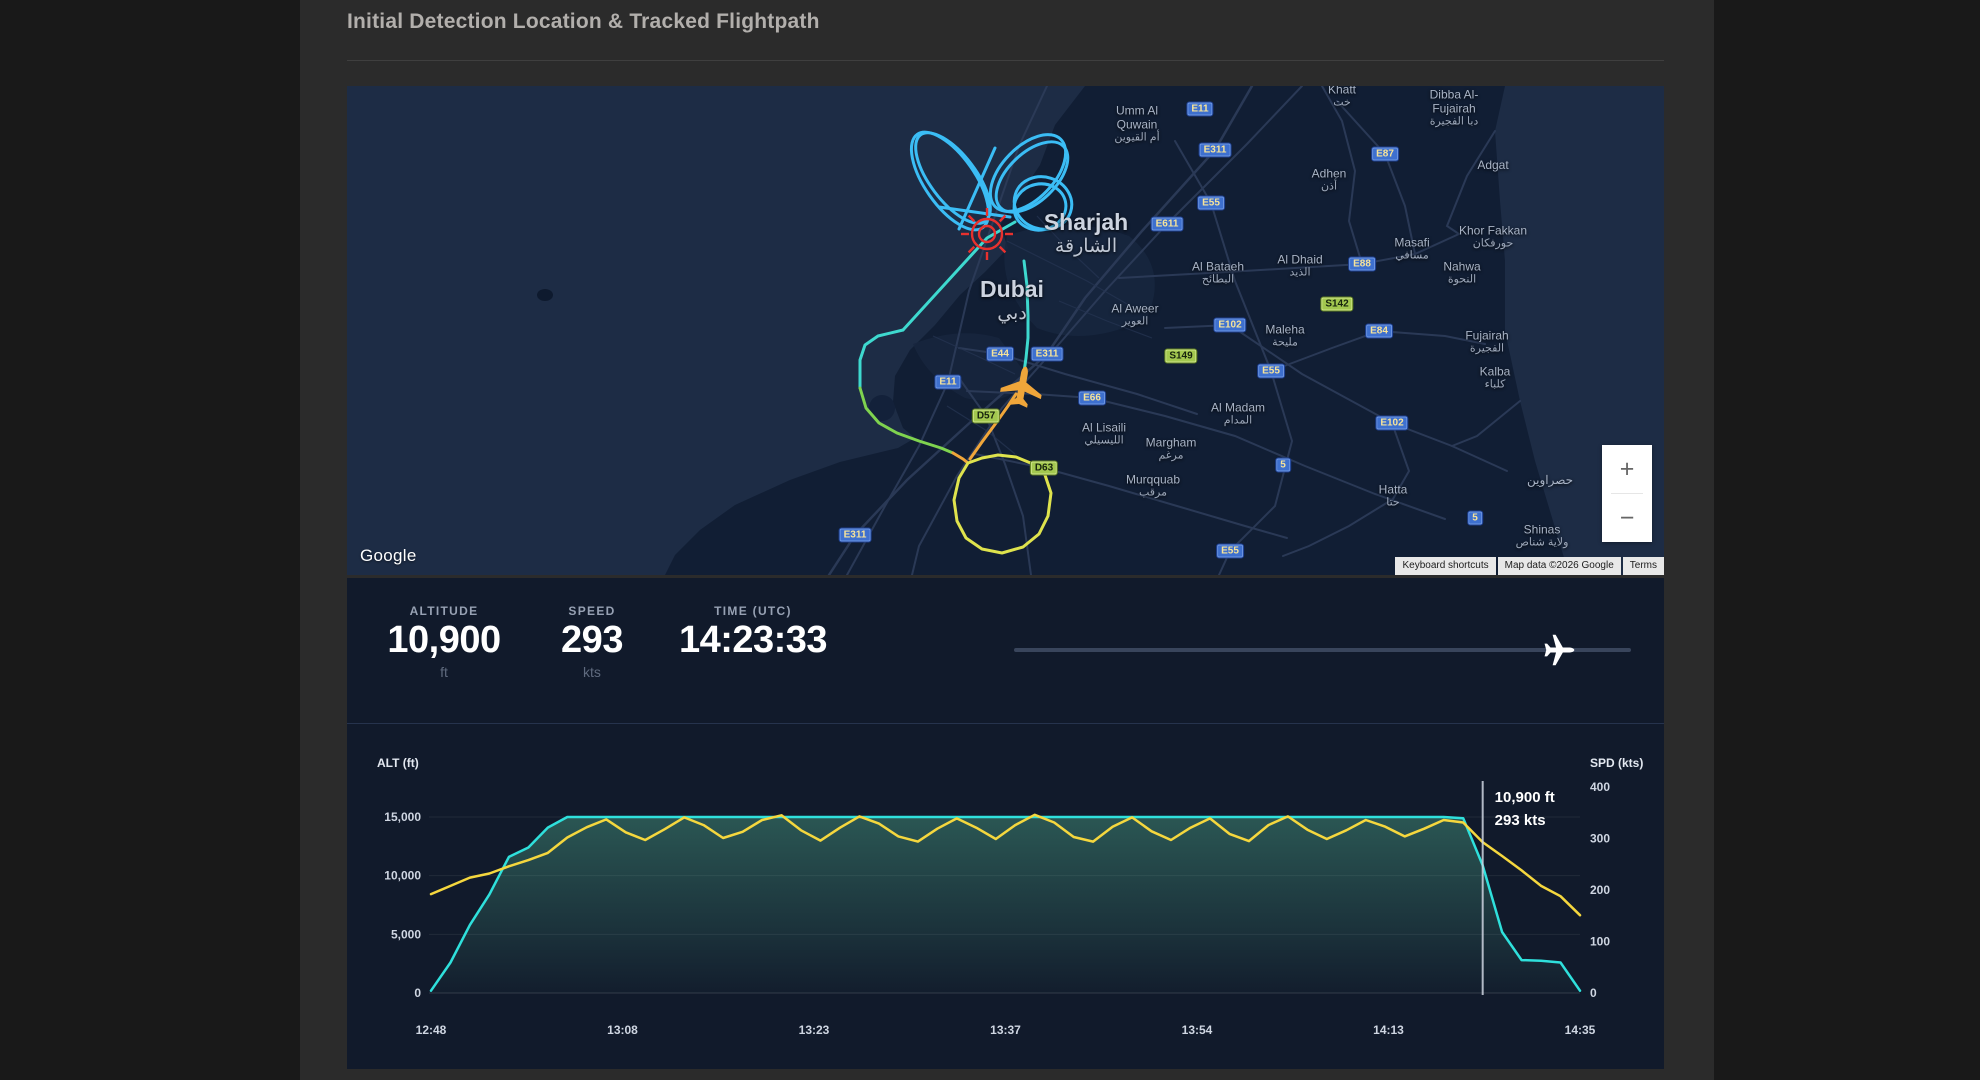 The width and height of the screenshot is (1980, 1080). I want to click on map-data-notice: Map data ©2026 Google, so click(1559, 566).